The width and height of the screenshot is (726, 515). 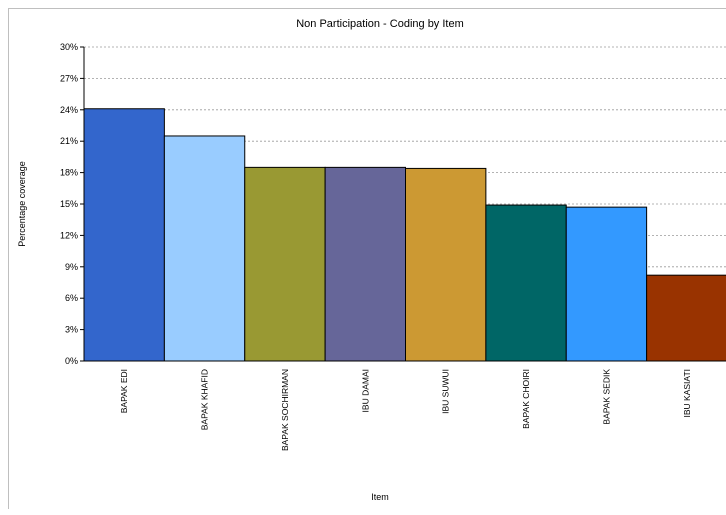 I want to click on y-axis-ticks: 0% 3% 6% 9% 12% 15% 18% 21% 24% 27% 30%, so click(x=72, y=204).